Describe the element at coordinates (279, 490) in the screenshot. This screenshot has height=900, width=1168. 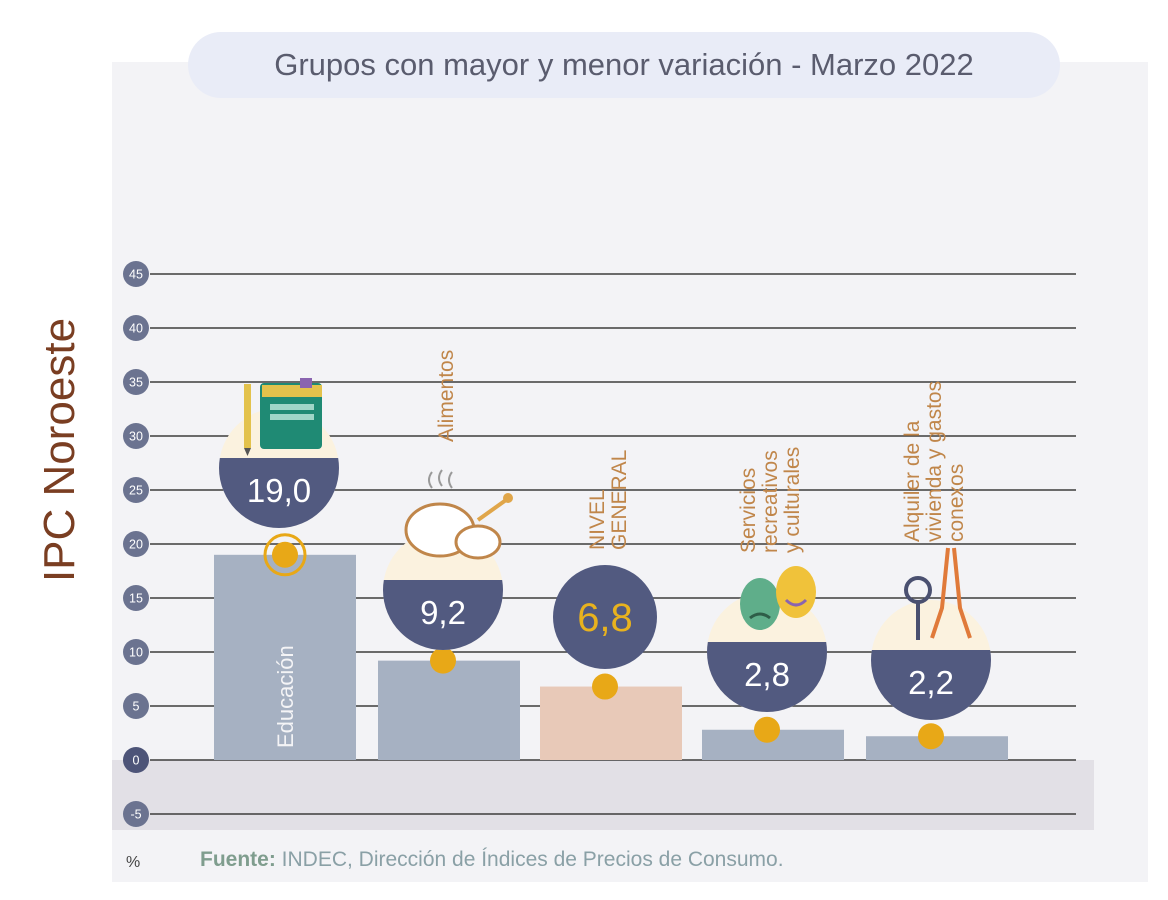
I see `value-label: 19,0` at that location.